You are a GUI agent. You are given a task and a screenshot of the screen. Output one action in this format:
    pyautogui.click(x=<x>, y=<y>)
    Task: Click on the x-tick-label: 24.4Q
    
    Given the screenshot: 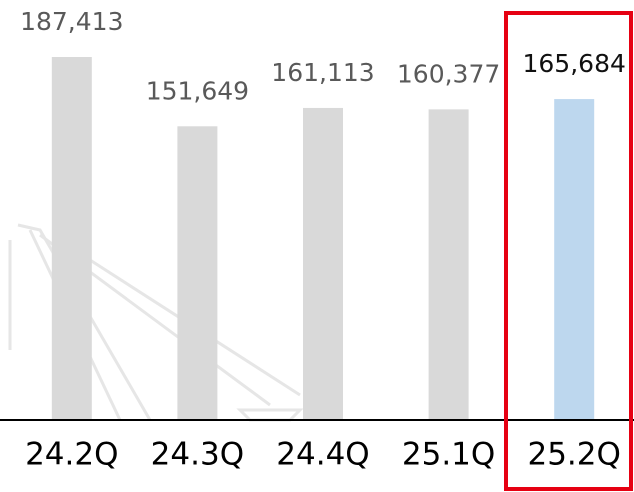 What is the action you would take?
    pyautogui.click(x=322, y=455)
    